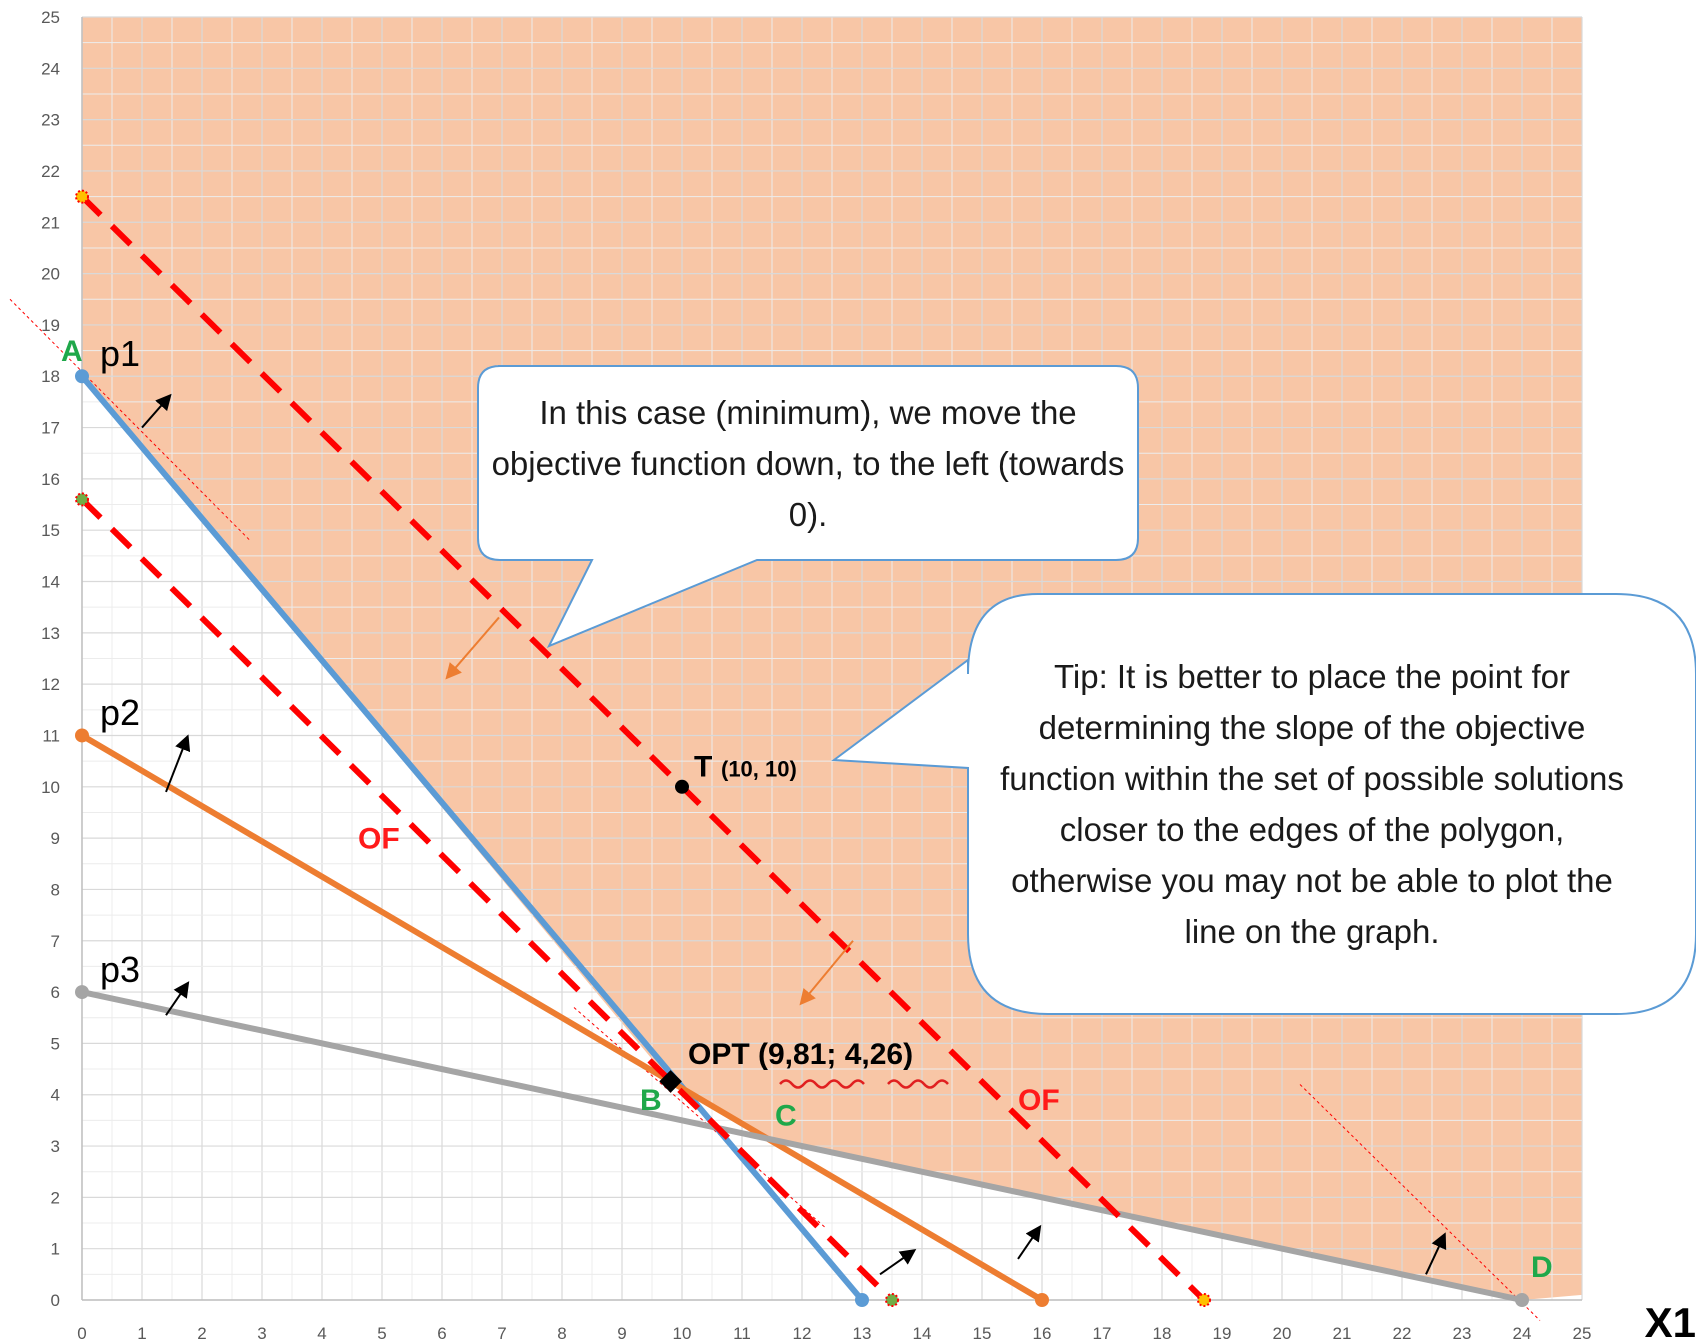 The width and height of the screenshot is (1696, 1342). Describe the element at coordinates (1542, 1267) in the screenshot. I see `vertex-label-D: D` at that location.